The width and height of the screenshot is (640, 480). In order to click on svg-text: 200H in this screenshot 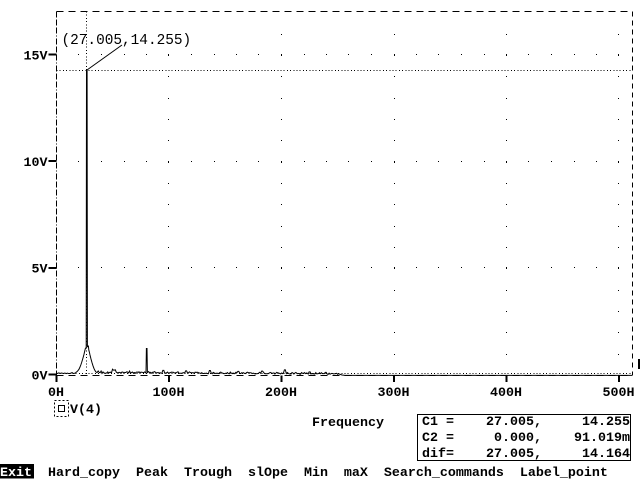, I will do `click(281, 393)`.